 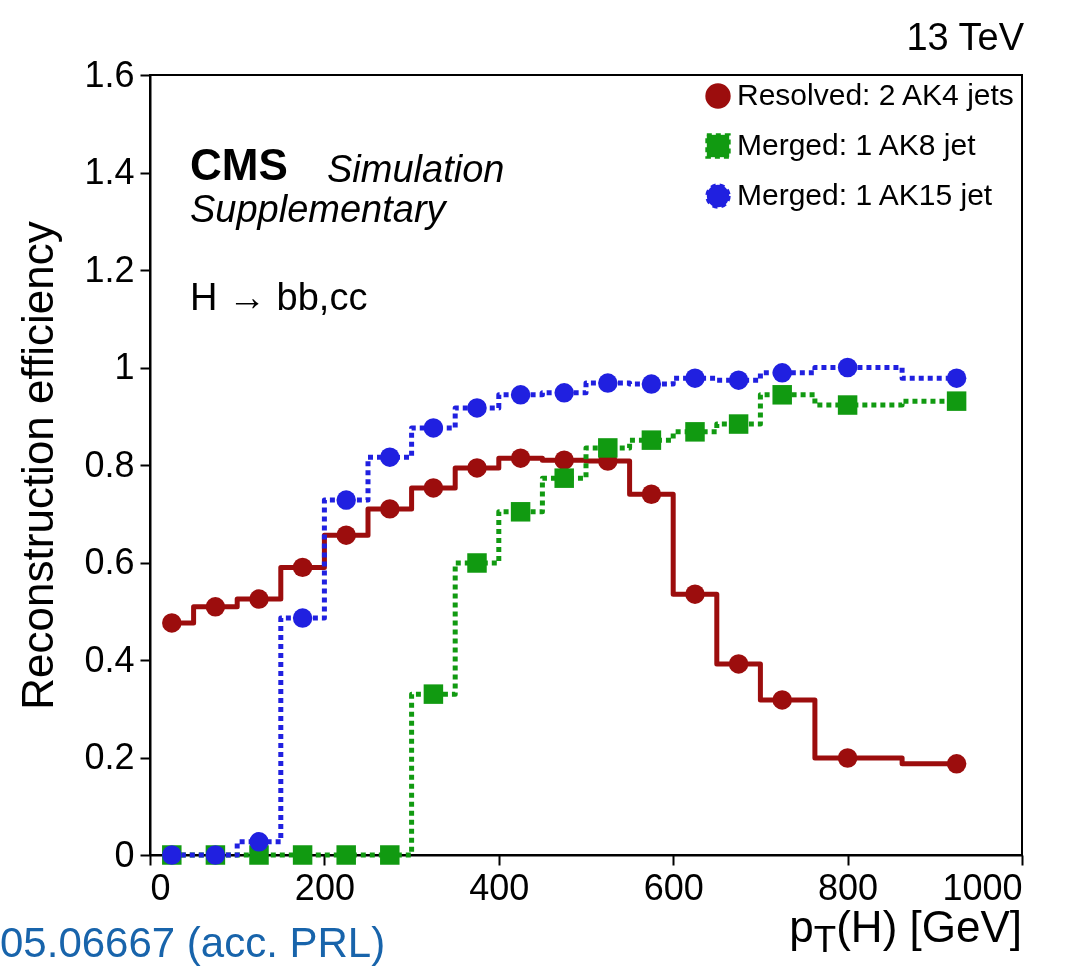 What do you see at coordinates (109, 561) in the screenshot?
I see `y-tick-label: 0.6` at bounding box center [109, 561].